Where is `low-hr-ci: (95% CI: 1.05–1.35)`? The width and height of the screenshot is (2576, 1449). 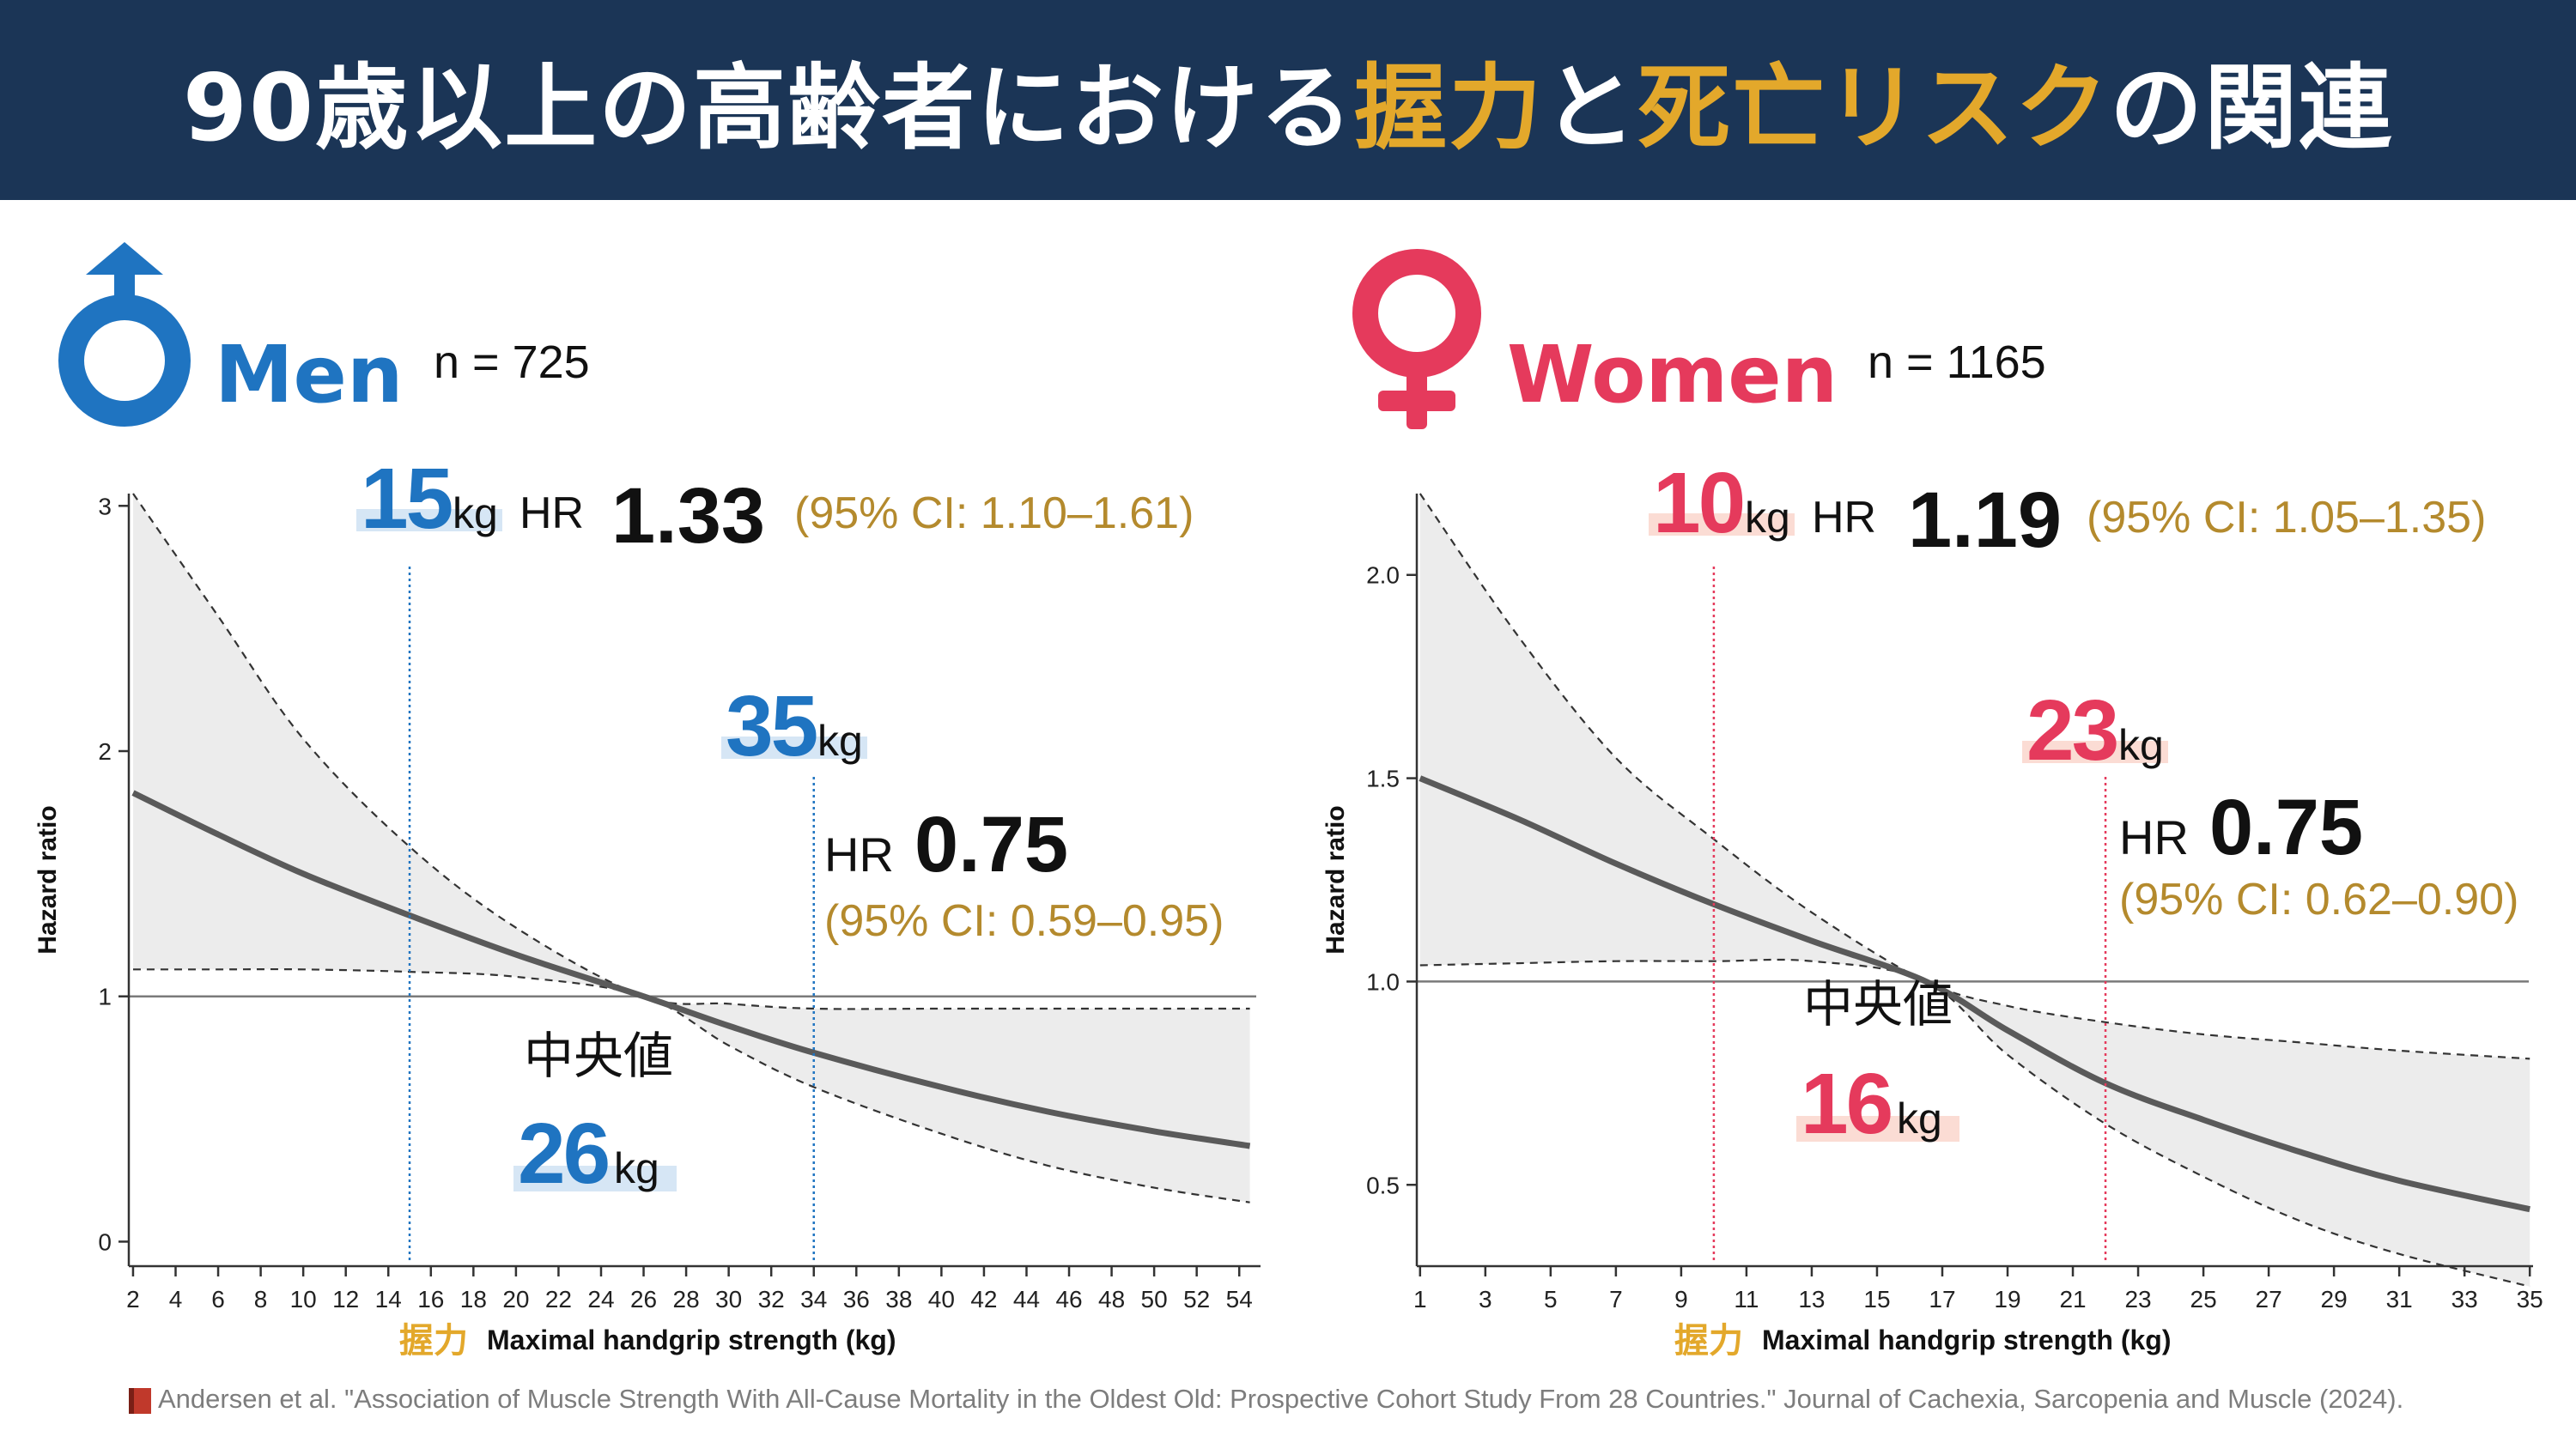 low-hr-ci: (95% CI: 1.05–1.35) is located at coordinates (2287, 518).